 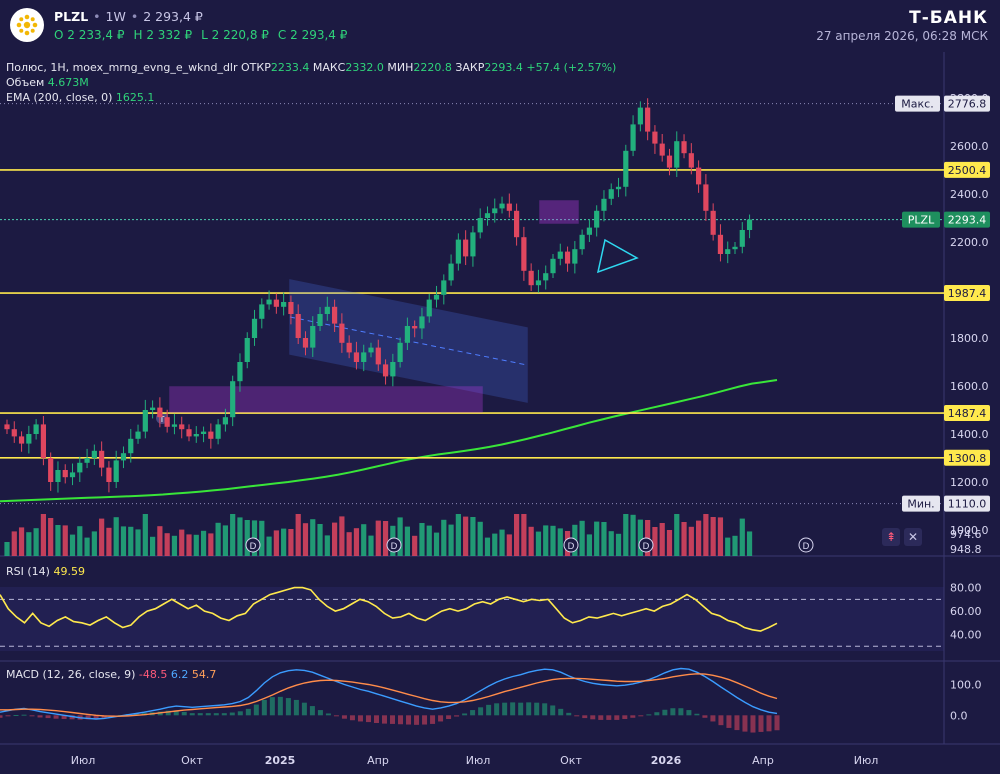 What do you see at coordinates (969, 242) in the screenshot?
I see `price-tick-label: 2200.0` at bounding box center [969, 242].